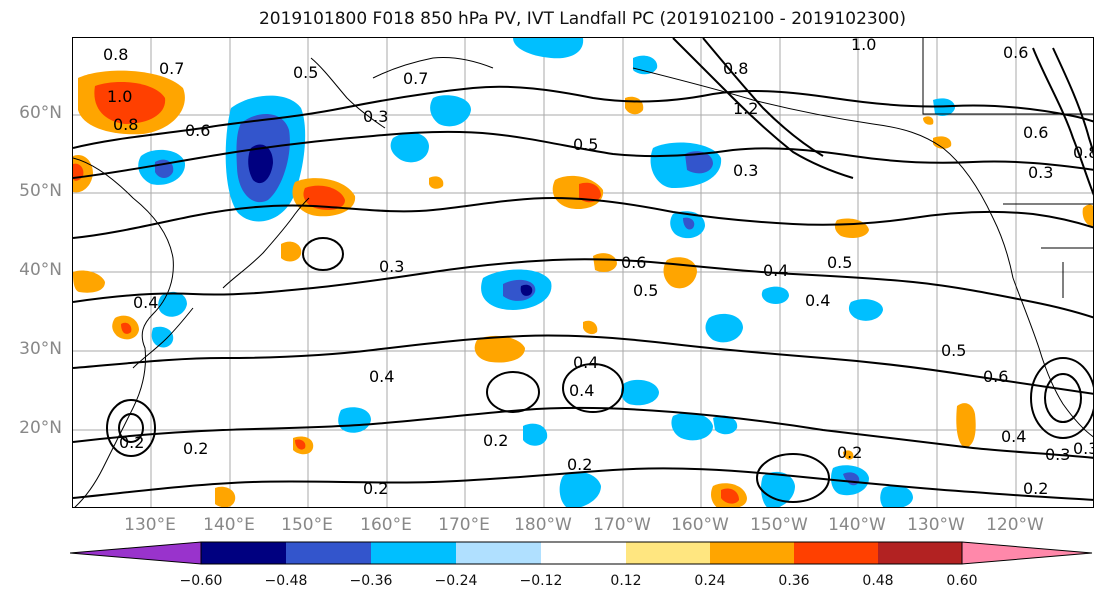 The image size is (1105, 601). I want to click on lon-label-140w: 140°W, so click(857, 525).